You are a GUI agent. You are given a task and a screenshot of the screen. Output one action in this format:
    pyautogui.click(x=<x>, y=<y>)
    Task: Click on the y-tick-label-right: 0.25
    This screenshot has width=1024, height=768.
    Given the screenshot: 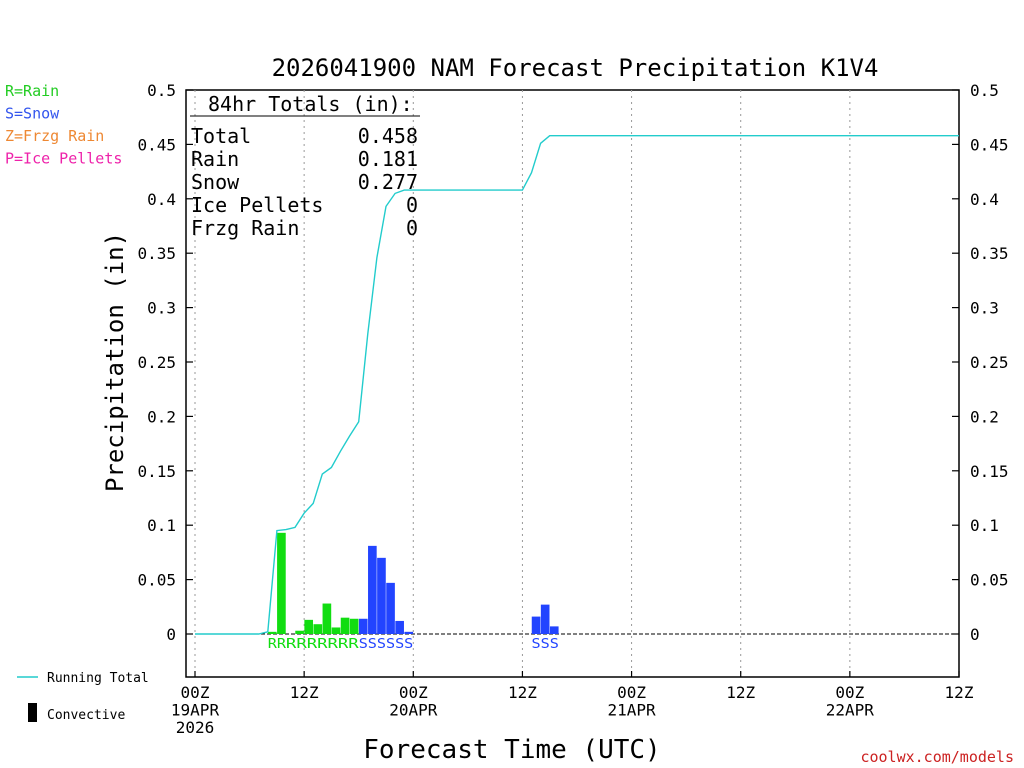 What is the action you would take?
    pyautogui.click(x=989, y=362)
    